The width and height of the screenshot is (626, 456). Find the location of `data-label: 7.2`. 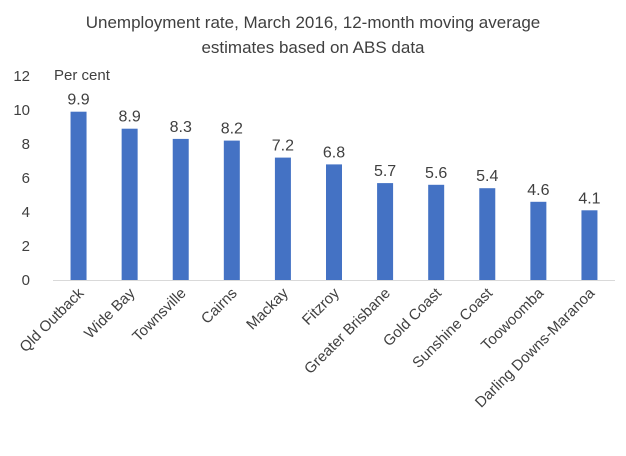

data-label: 7.2 is located at coordinates (283, 146).